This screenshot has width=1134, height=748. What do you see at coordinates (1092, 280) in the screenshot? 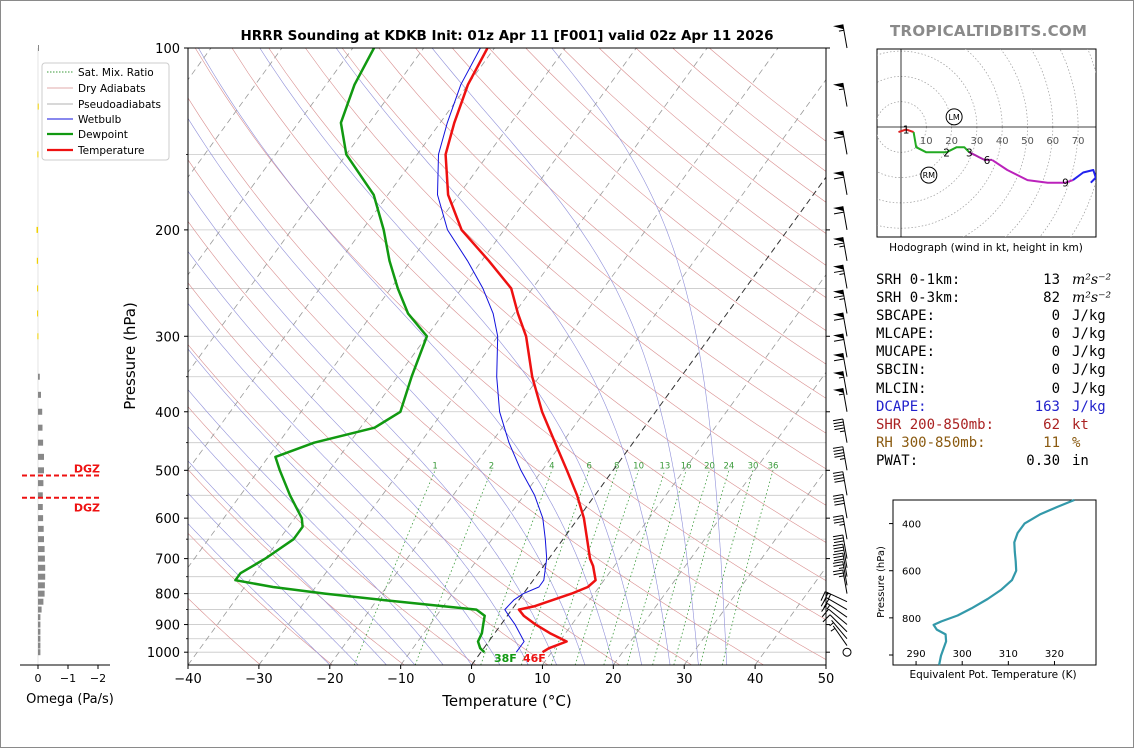
I see `stat-unit: m²s⁻²` at bounding box center [1092, 280].